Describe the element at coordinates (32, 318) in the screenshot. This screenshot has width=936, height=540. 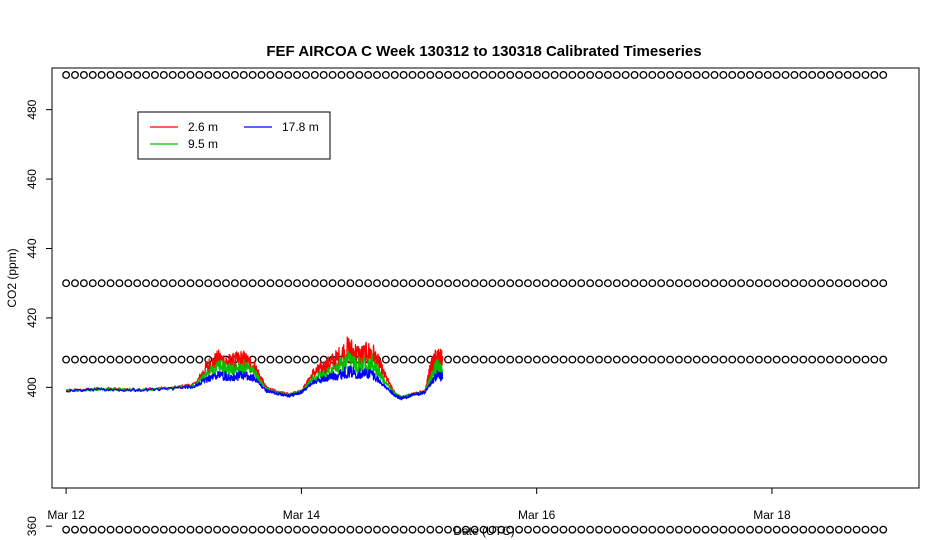
I see `y-tick-label-2: 420` at that location.